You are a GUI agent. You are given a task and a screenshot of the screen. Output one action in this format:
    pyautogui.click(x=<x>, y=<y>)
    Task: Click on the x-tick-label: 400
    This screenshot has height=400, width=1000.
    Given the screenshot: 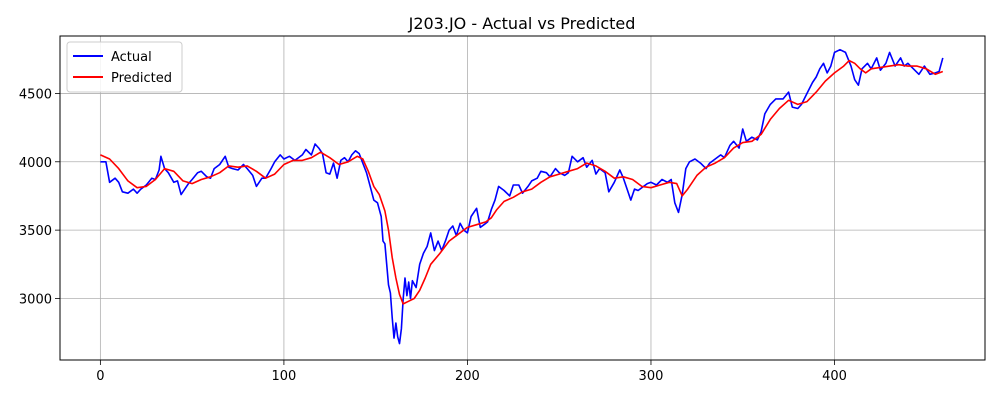 What is the action you would take?
    pyautogui.click(x=834, y=376)
    